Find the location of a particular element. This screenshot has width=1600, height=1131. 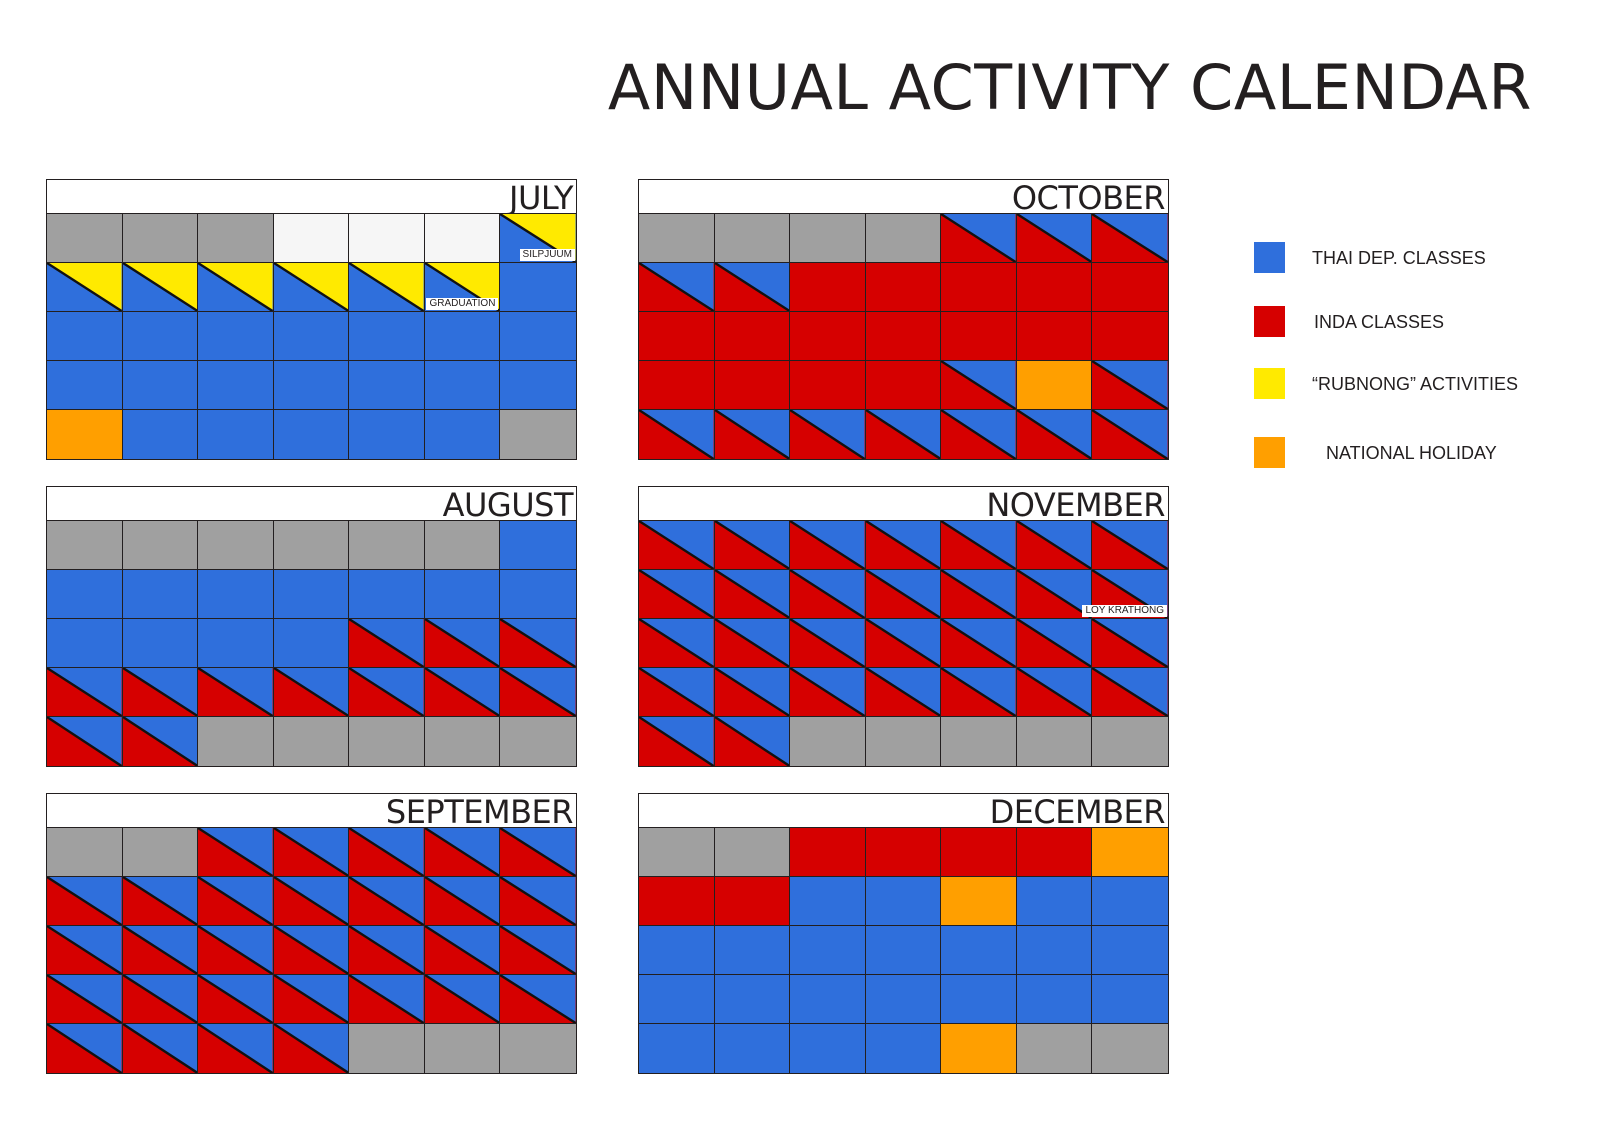

event-label: LOY KRATHONG is located at coordinates (1124, 611).